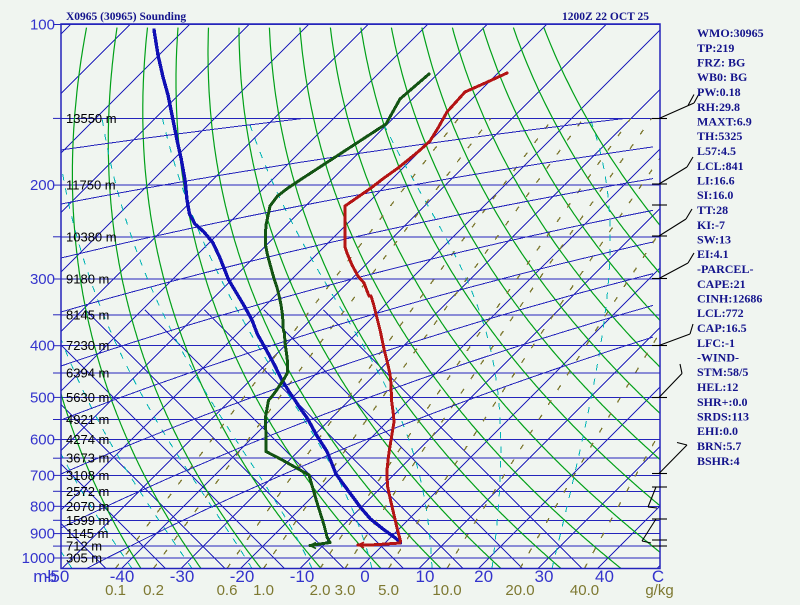 The height and width of the screenshot is (605, 800). Describe the element at coordinates (87, 314) in the screenshot. I see `svg-text: 8145 m` at that location.